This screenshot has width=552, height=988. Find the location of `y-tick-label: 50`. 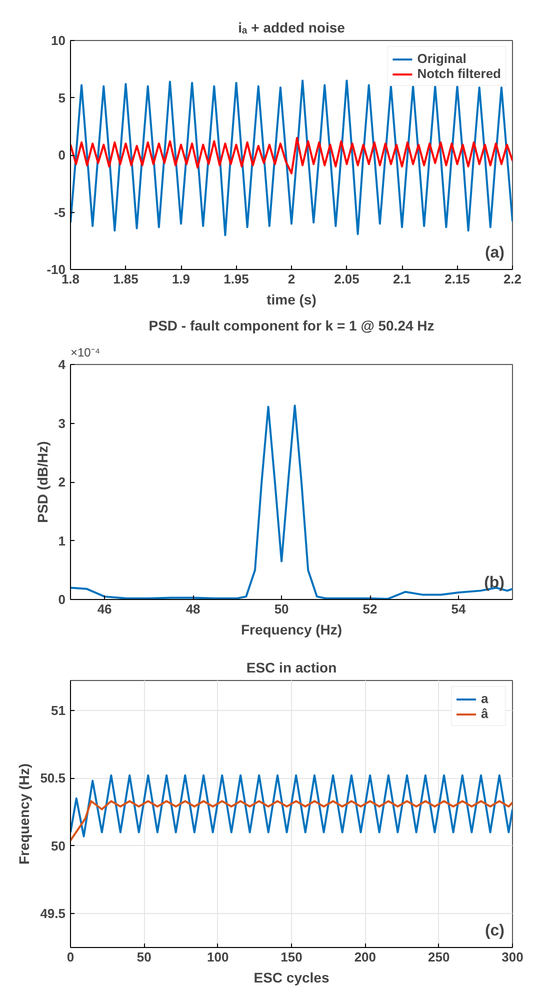

y-tick-label: 50 is located at coordinates (58, 846).